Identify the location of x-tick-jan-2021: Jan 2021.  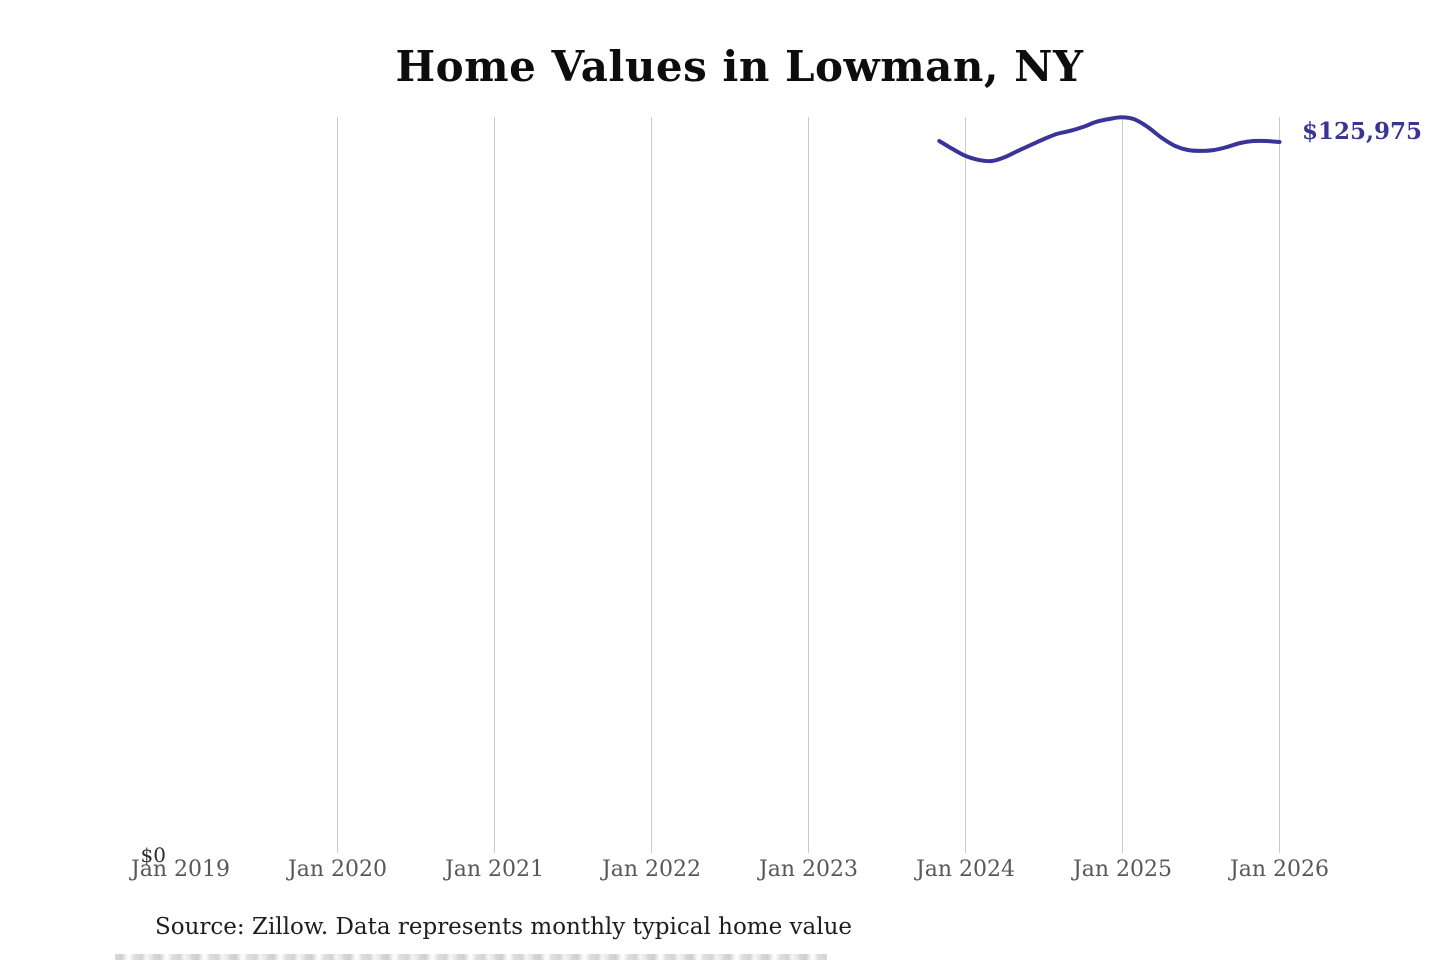
(494, 869).